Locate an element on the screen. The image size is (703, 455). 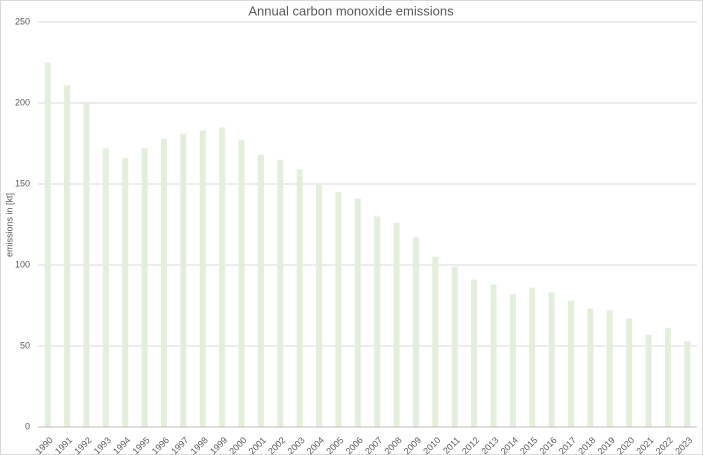
y-tick-label: 200 is located at coordinates (22, 102).